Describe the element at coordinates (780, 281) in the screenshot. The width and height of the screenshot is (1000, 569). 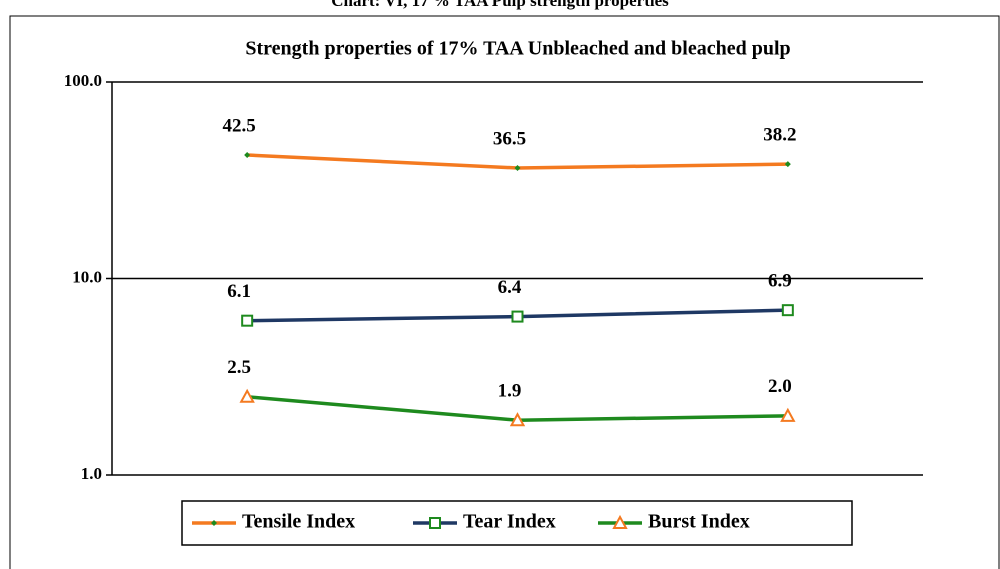
I see `data-label: 6.9` at that location.